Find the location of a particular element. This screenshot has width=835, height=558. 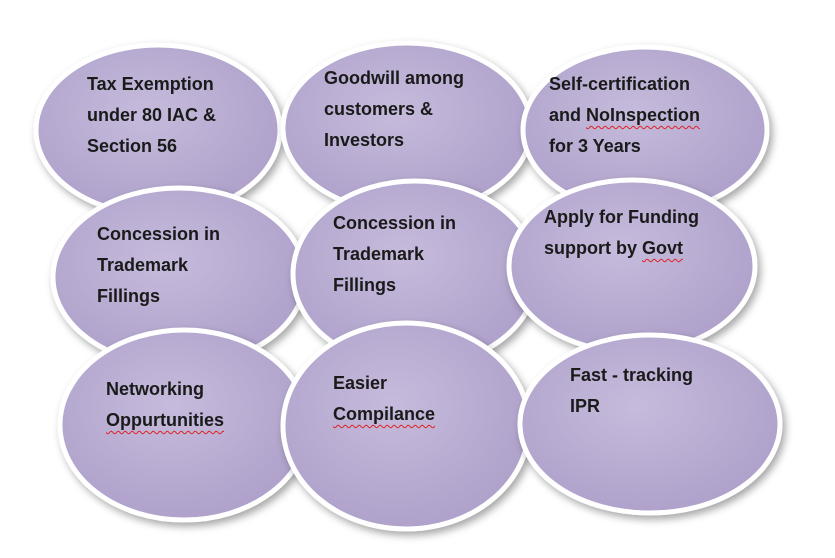

bubble-label: Networking Oppurtunities is located at coordinates (165, 405).